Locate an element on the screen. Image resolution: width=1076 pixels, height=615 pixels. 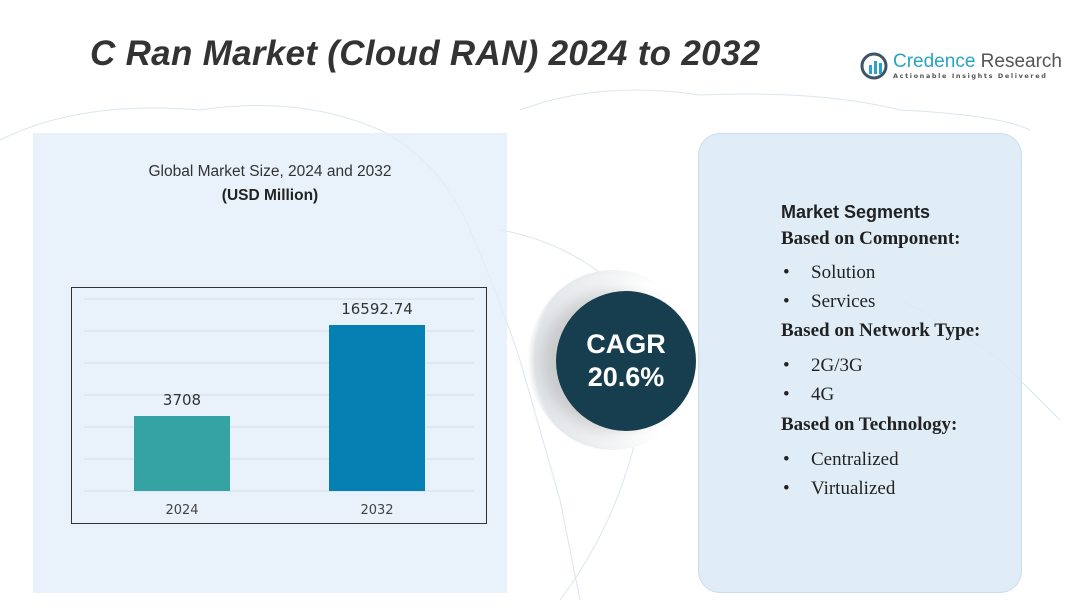
logo-name-b: Research is located at coordinates (1018, 61).